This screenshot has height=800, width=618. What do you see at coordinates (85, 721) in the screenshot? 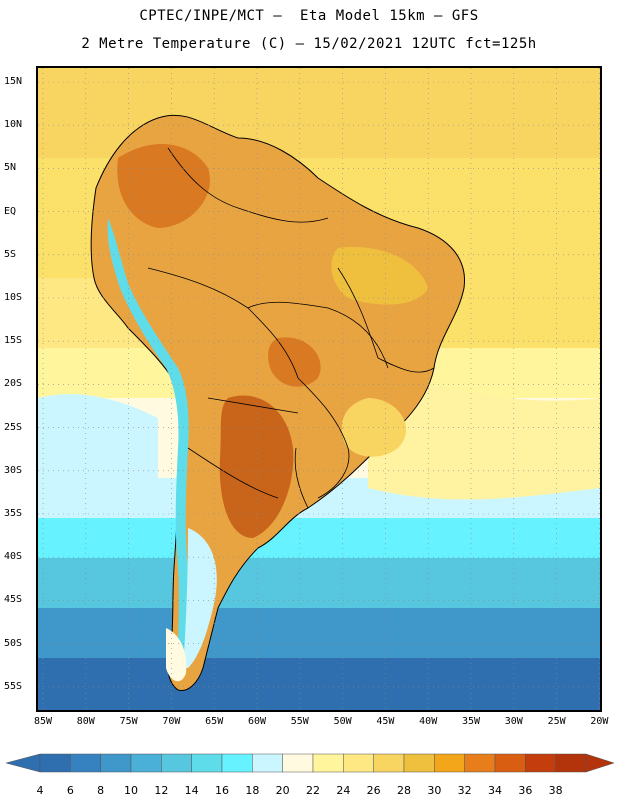
I see `longitude-label: 80W` at bounding box center [85, 721].